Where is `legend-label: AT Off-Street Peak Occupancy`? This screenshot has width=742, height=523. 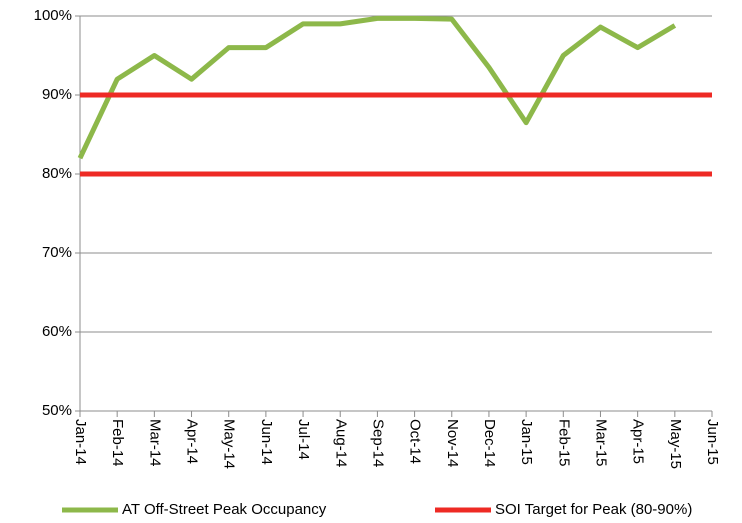
legend-label: AT Off-Street Peak Occupancy is located at coordinates (224, 509).